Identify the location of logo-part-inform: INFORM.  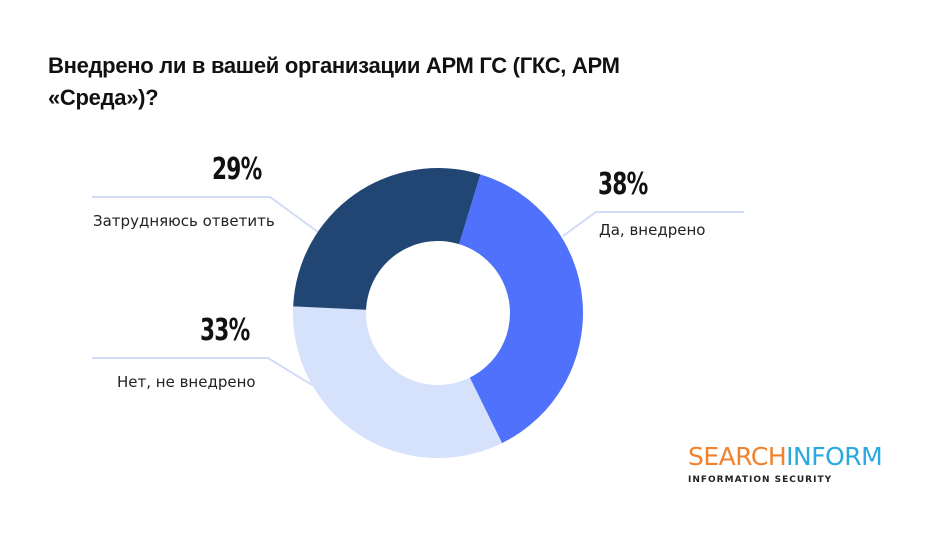
(834, 456).